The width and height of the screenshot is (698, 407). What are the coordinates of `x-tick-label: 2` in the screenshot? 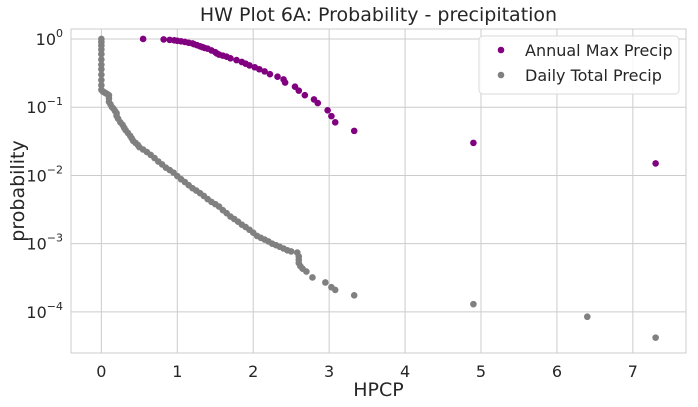 It's located at (253, 371).